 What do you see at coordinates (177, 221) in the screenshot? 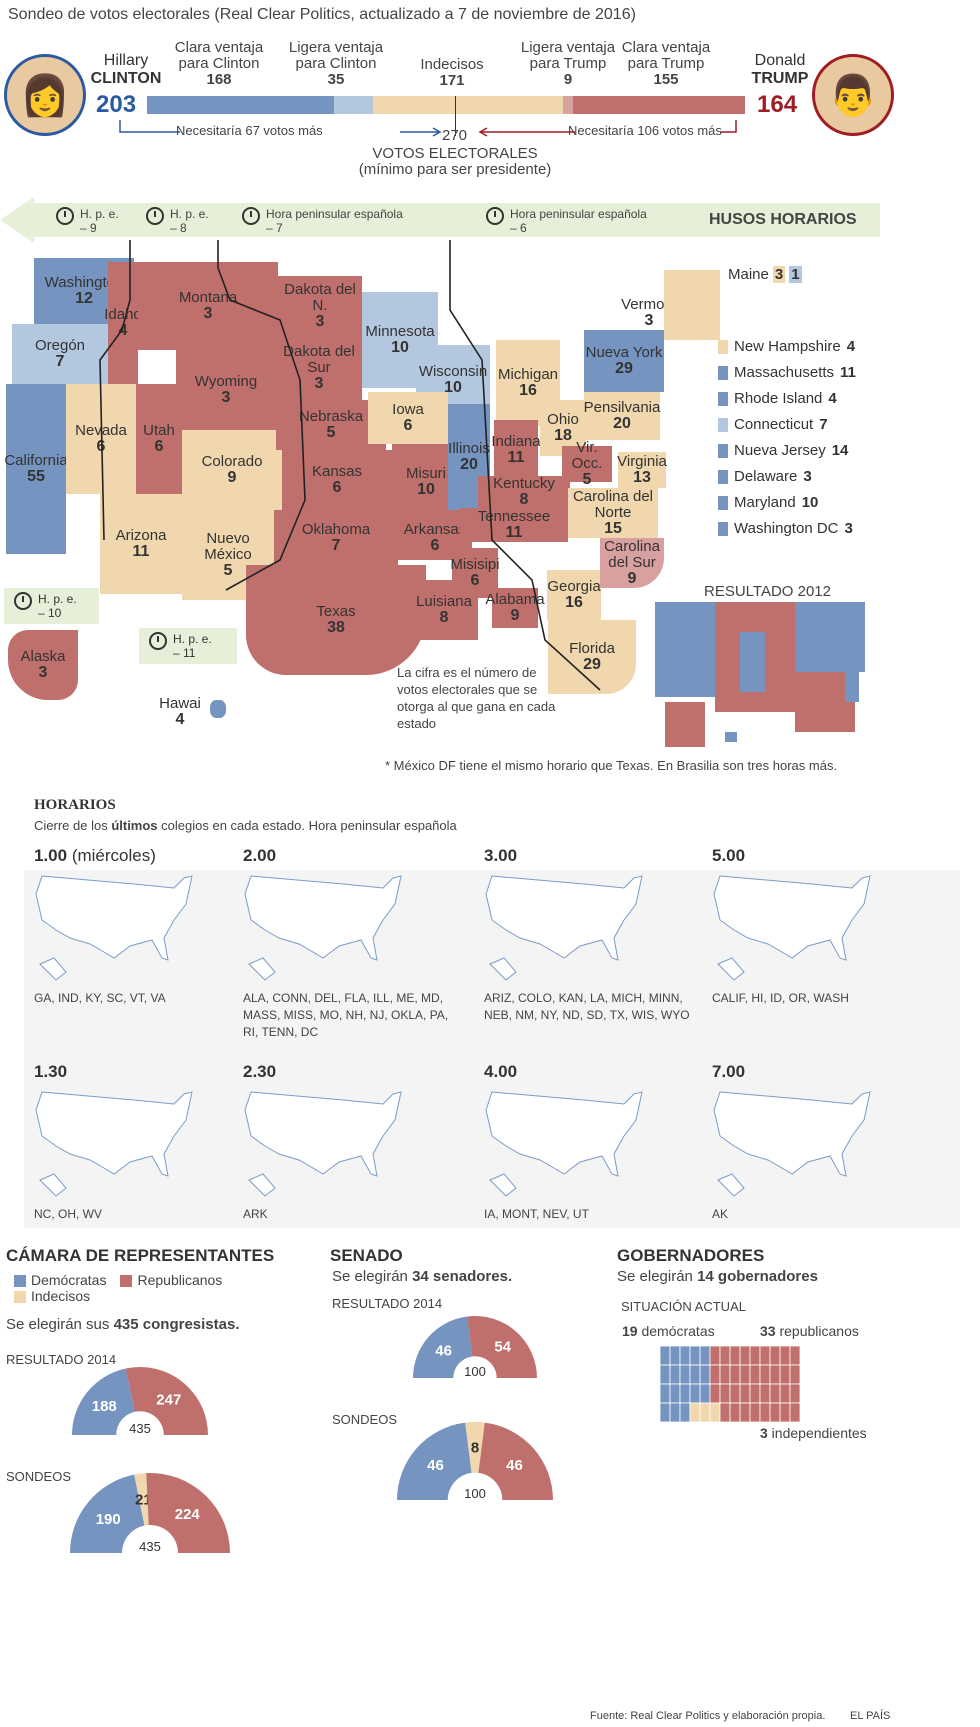
I see `tz-mt: H. p. e. – 8` at bounding box center [177, 221].